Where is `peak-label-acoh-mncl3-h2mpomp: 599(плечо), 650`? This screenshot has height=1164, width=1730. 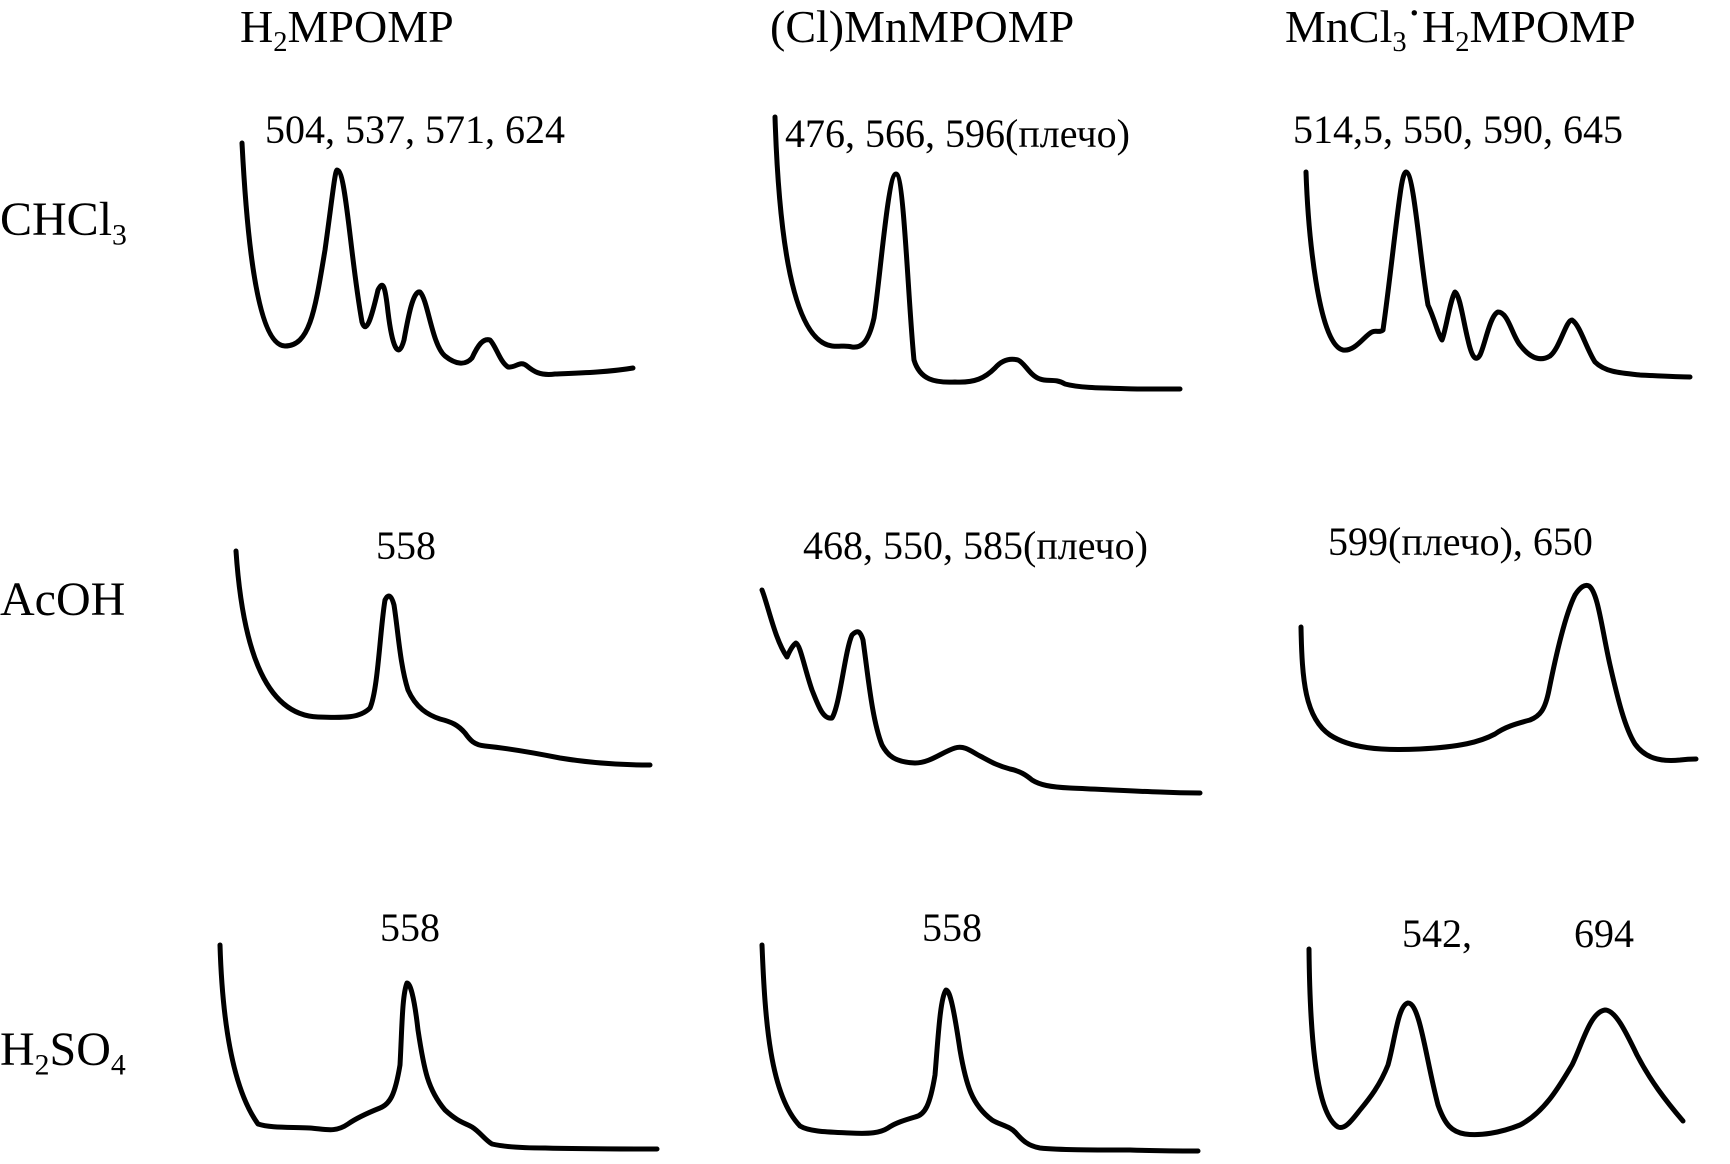
peak-label-acoh-mncl3-h2mpomp: 599(плечо), 650 is located at coordinates (1460, 541).